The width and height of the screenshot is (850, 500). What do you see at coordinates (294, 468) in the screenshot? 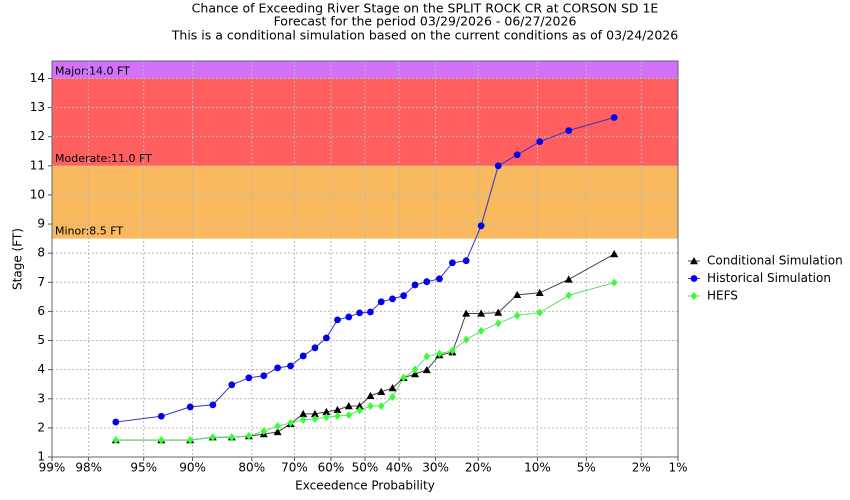
I see `x-tick-label: 70%` at bounding box center [294, 468].